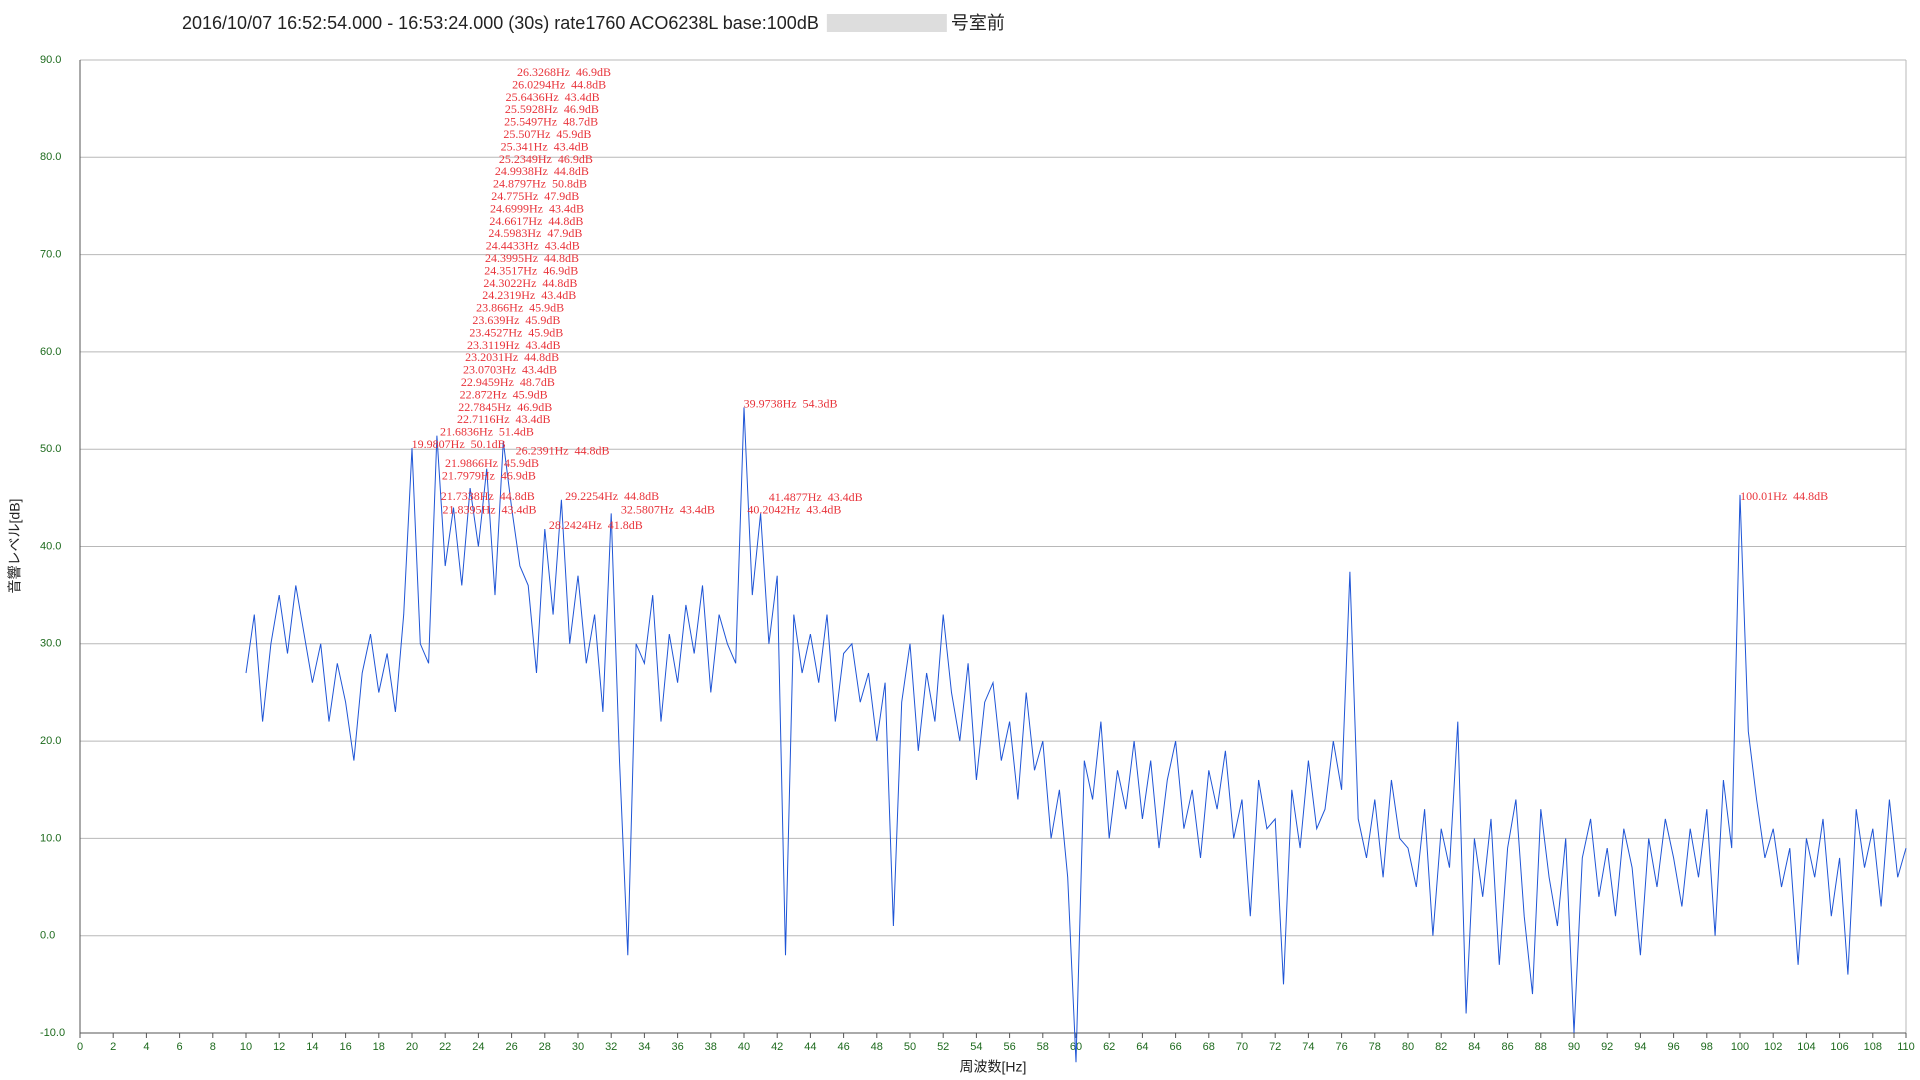  Describe the element at coordinates (50, 255) in the screenshot. I see `y-tick-label: 70.0` at that location.